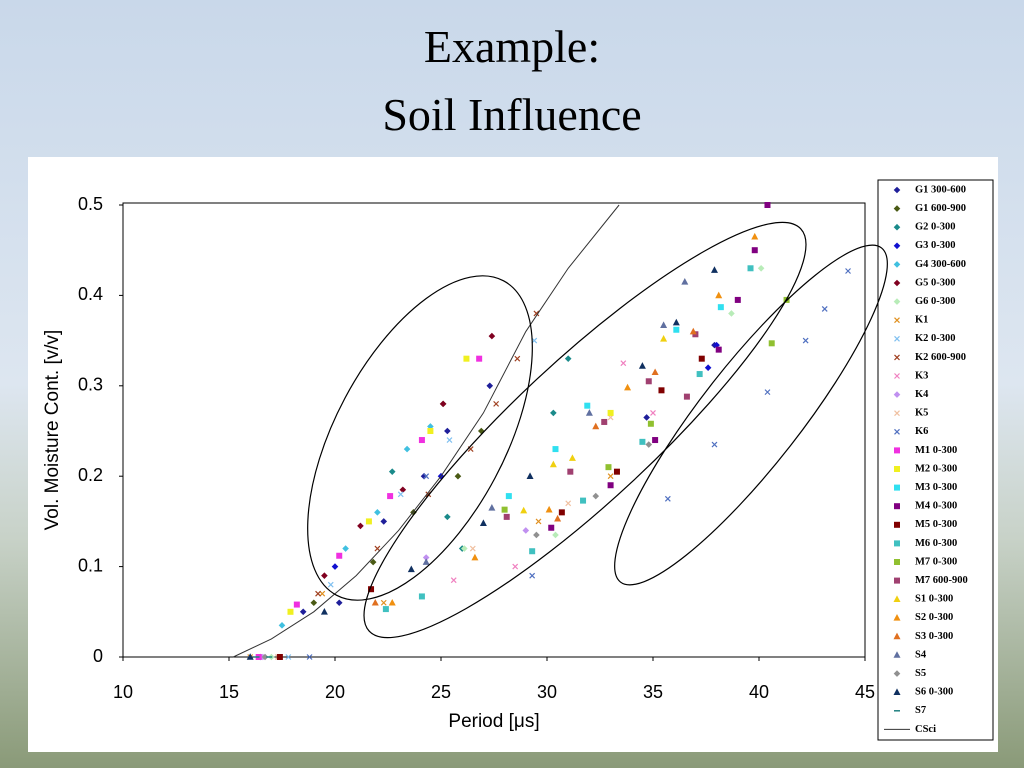 The height and width of the screenshot is (768, 1024). I want to click on legend-label: K4, so click(922, 394).